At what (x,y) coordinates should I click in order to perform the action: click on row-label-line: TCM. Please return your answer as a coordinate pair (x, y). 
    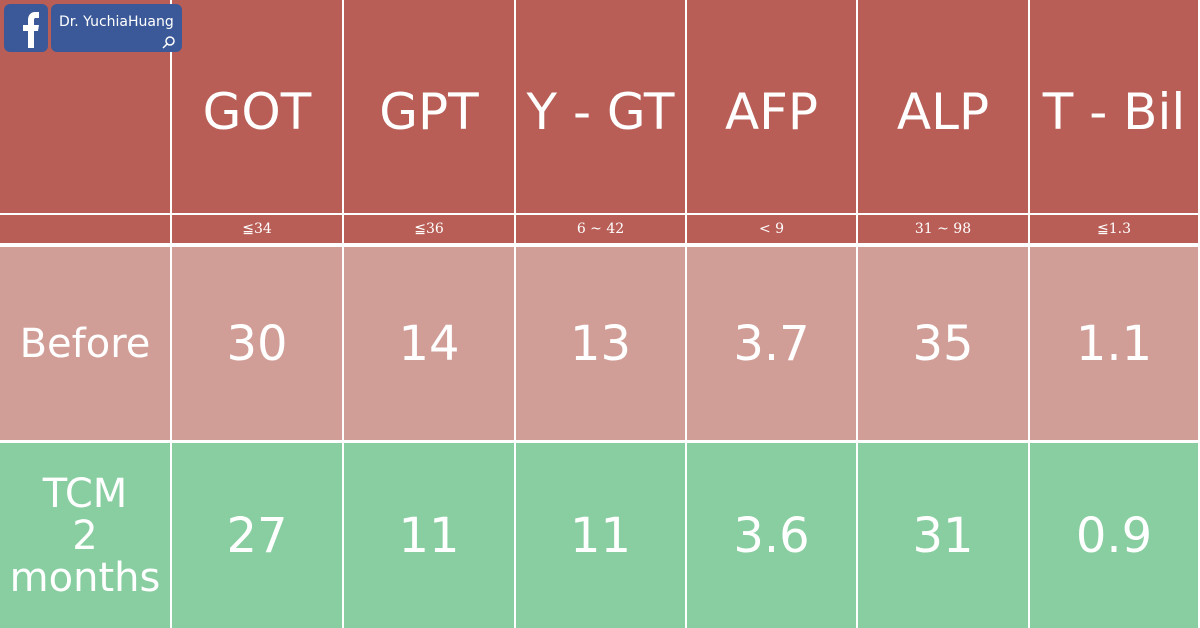
    Looking at the image, I should click on (85, 493).